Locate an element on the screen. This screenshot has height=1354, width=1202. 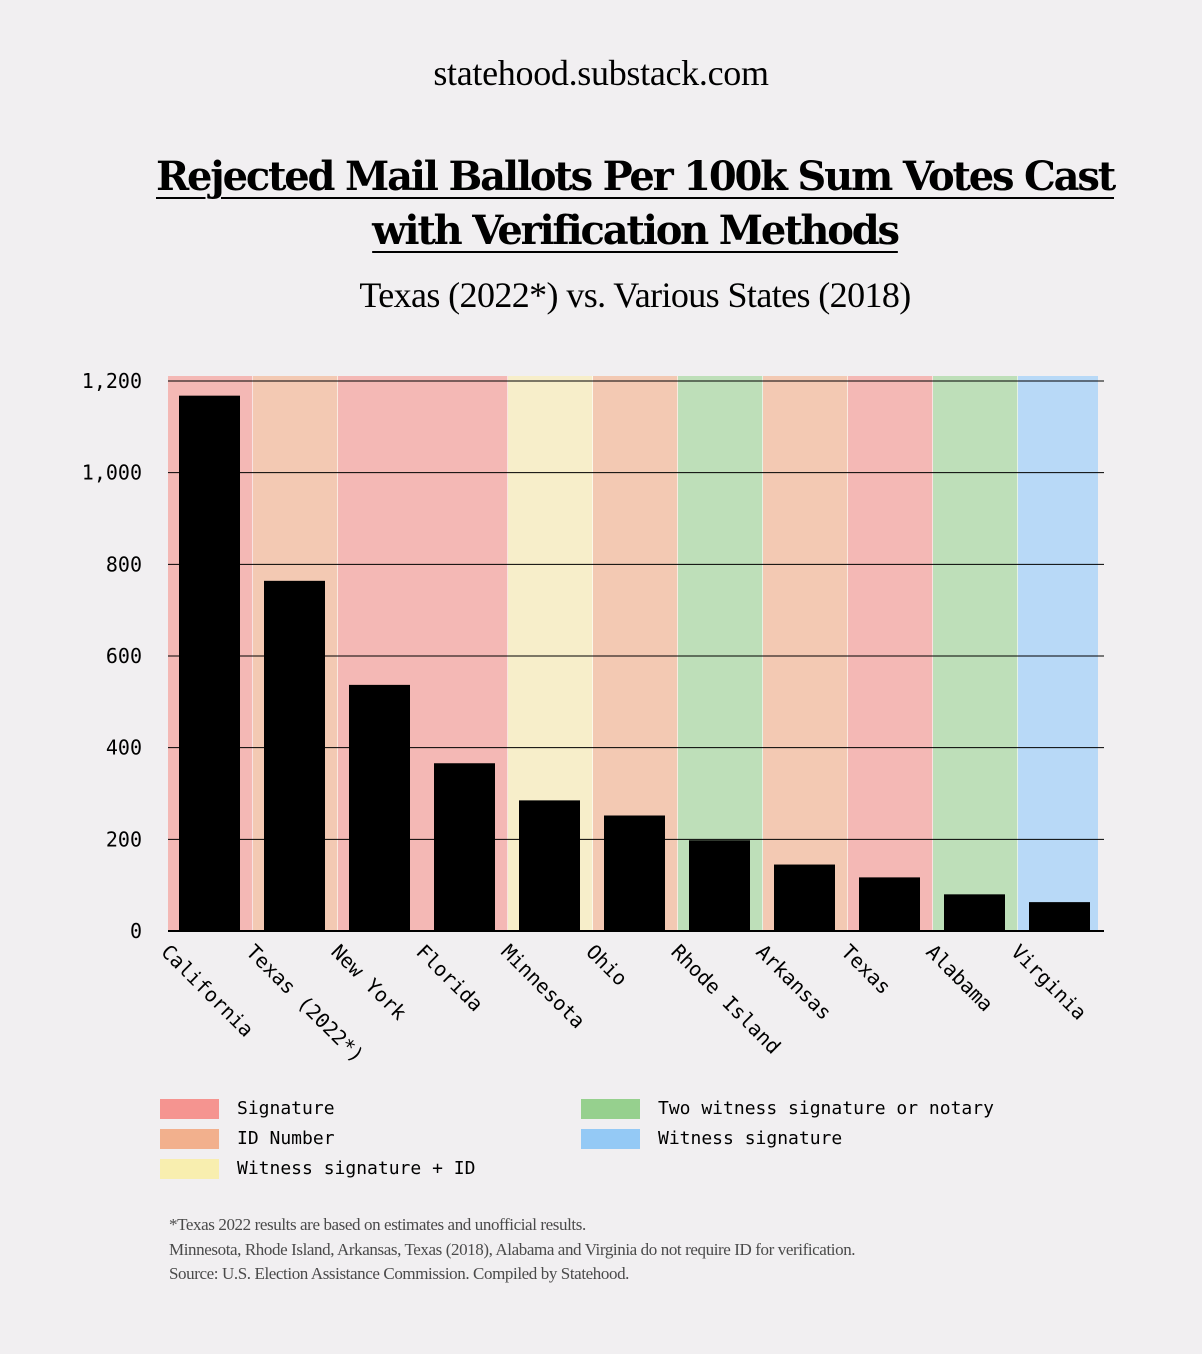
x-tick-label-new-york: New York is located at coordinates (368, 982).